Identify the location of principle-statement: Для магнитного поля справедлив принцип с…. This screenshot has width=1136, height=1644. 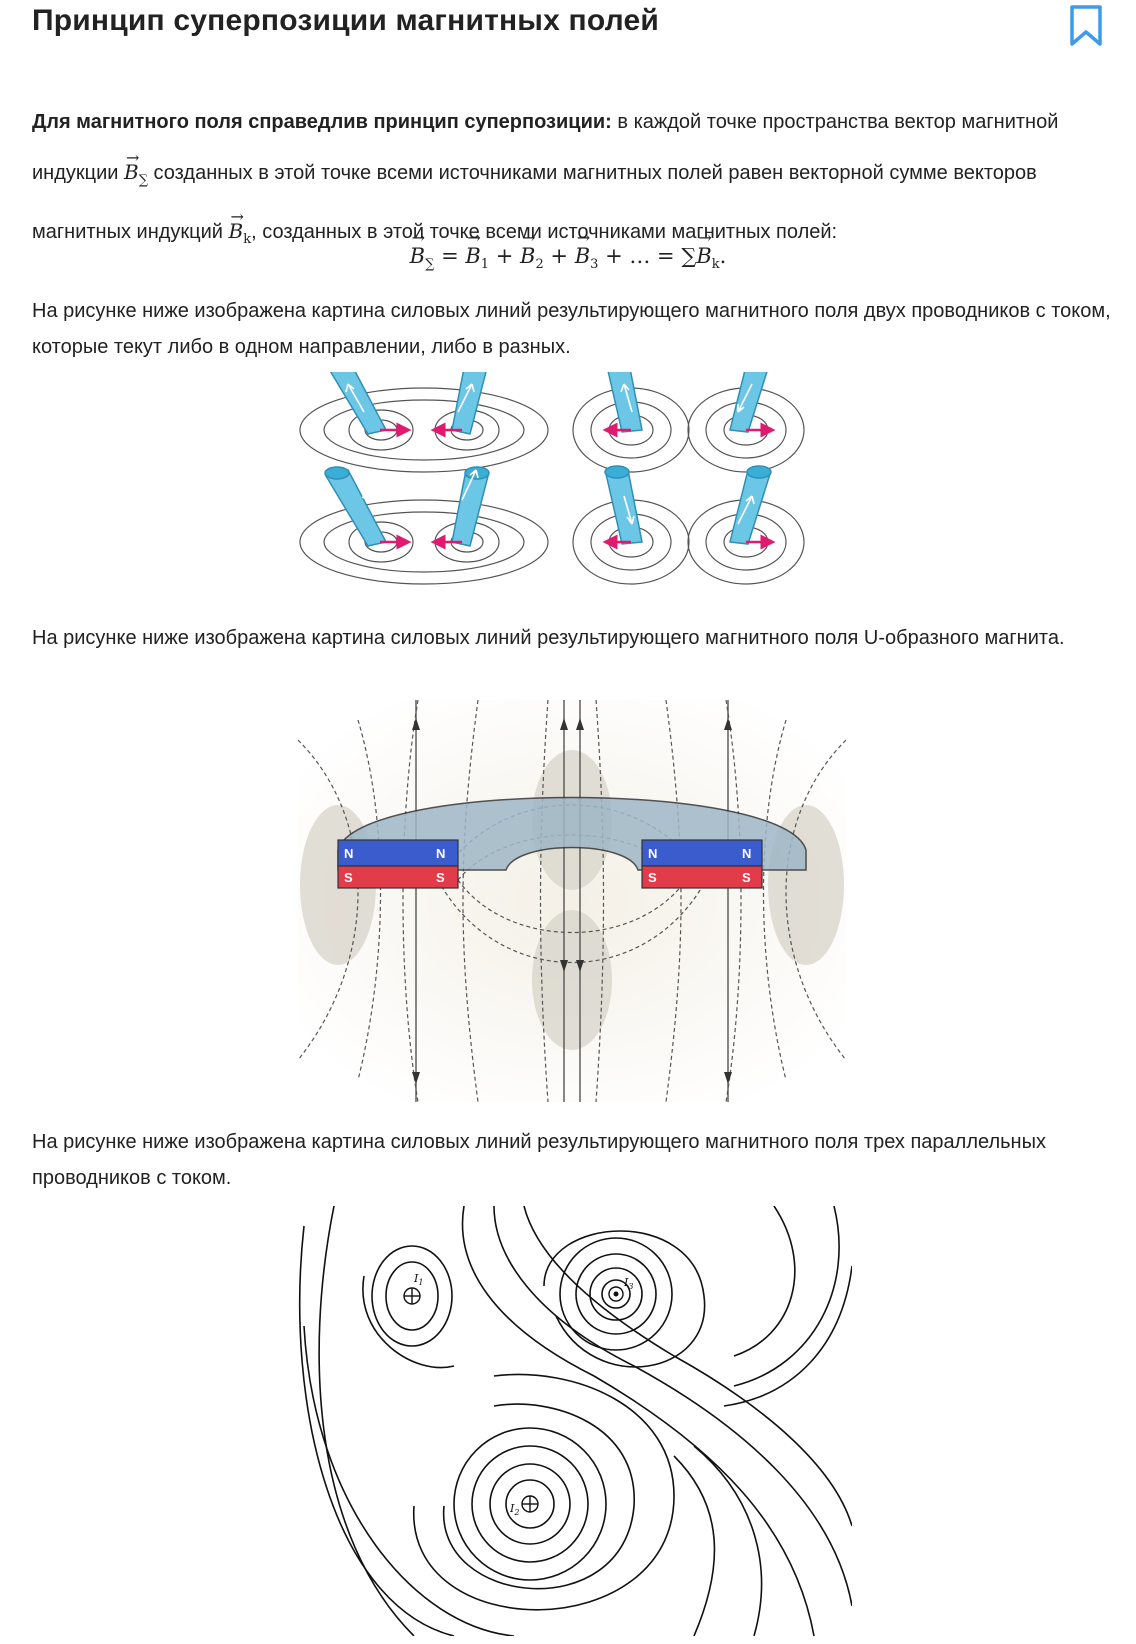
(322, 122).